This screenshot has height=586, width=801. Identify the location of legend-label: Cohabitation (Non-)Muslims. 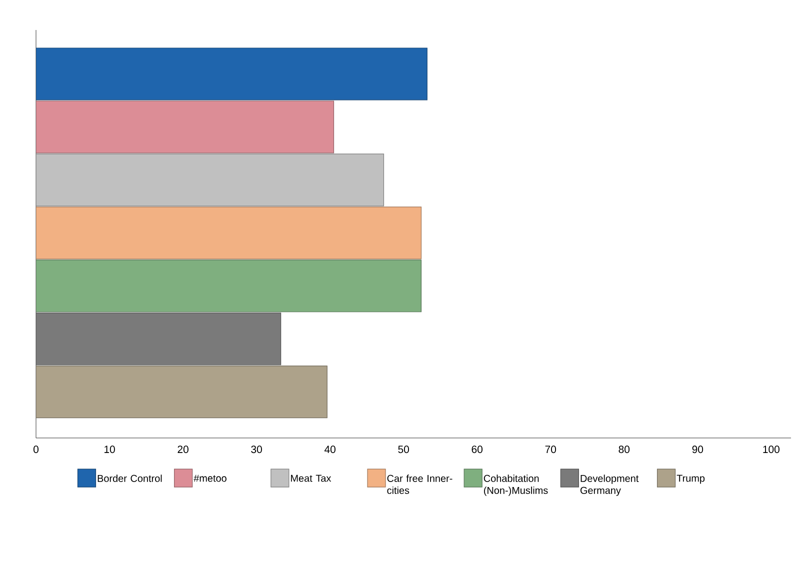
(516, 485).